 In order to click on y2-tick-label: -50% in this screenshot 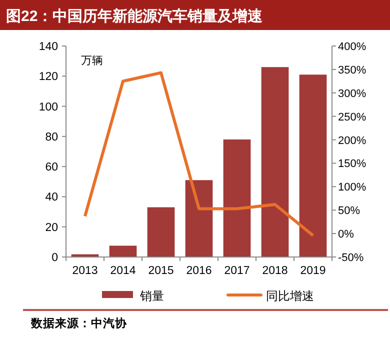, I will do `click(351, 258)`.